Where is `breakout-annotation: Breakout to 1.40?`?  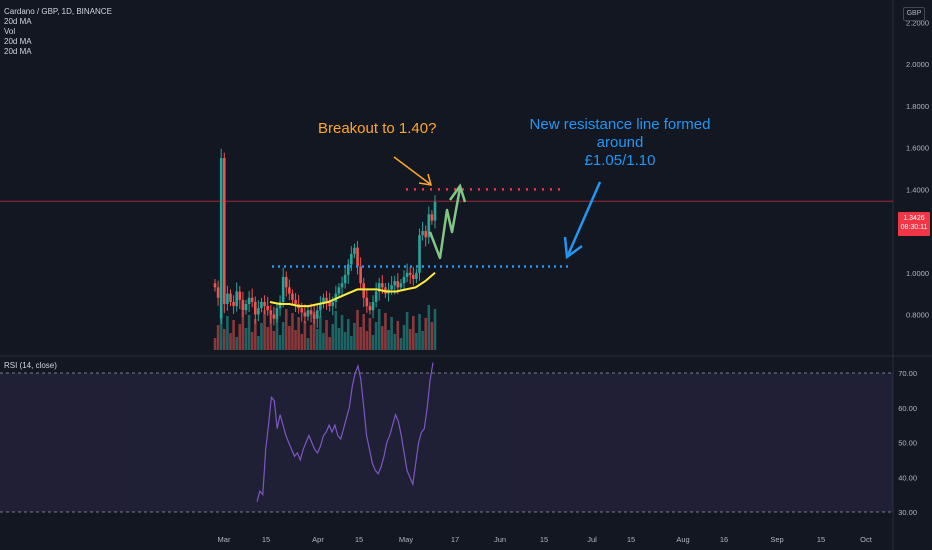
breakout-annotation: Breakout to 1.40? is located at coordinates (377, 128).